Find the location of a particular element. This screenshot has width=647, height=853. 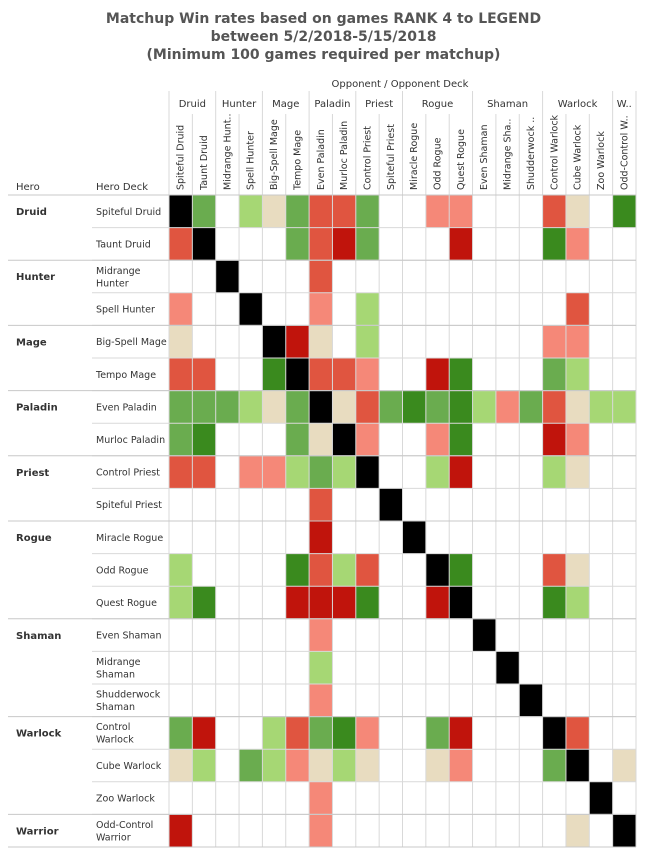

hero-deck-column-header: Hero Deck is located at coordinates (122, 187).